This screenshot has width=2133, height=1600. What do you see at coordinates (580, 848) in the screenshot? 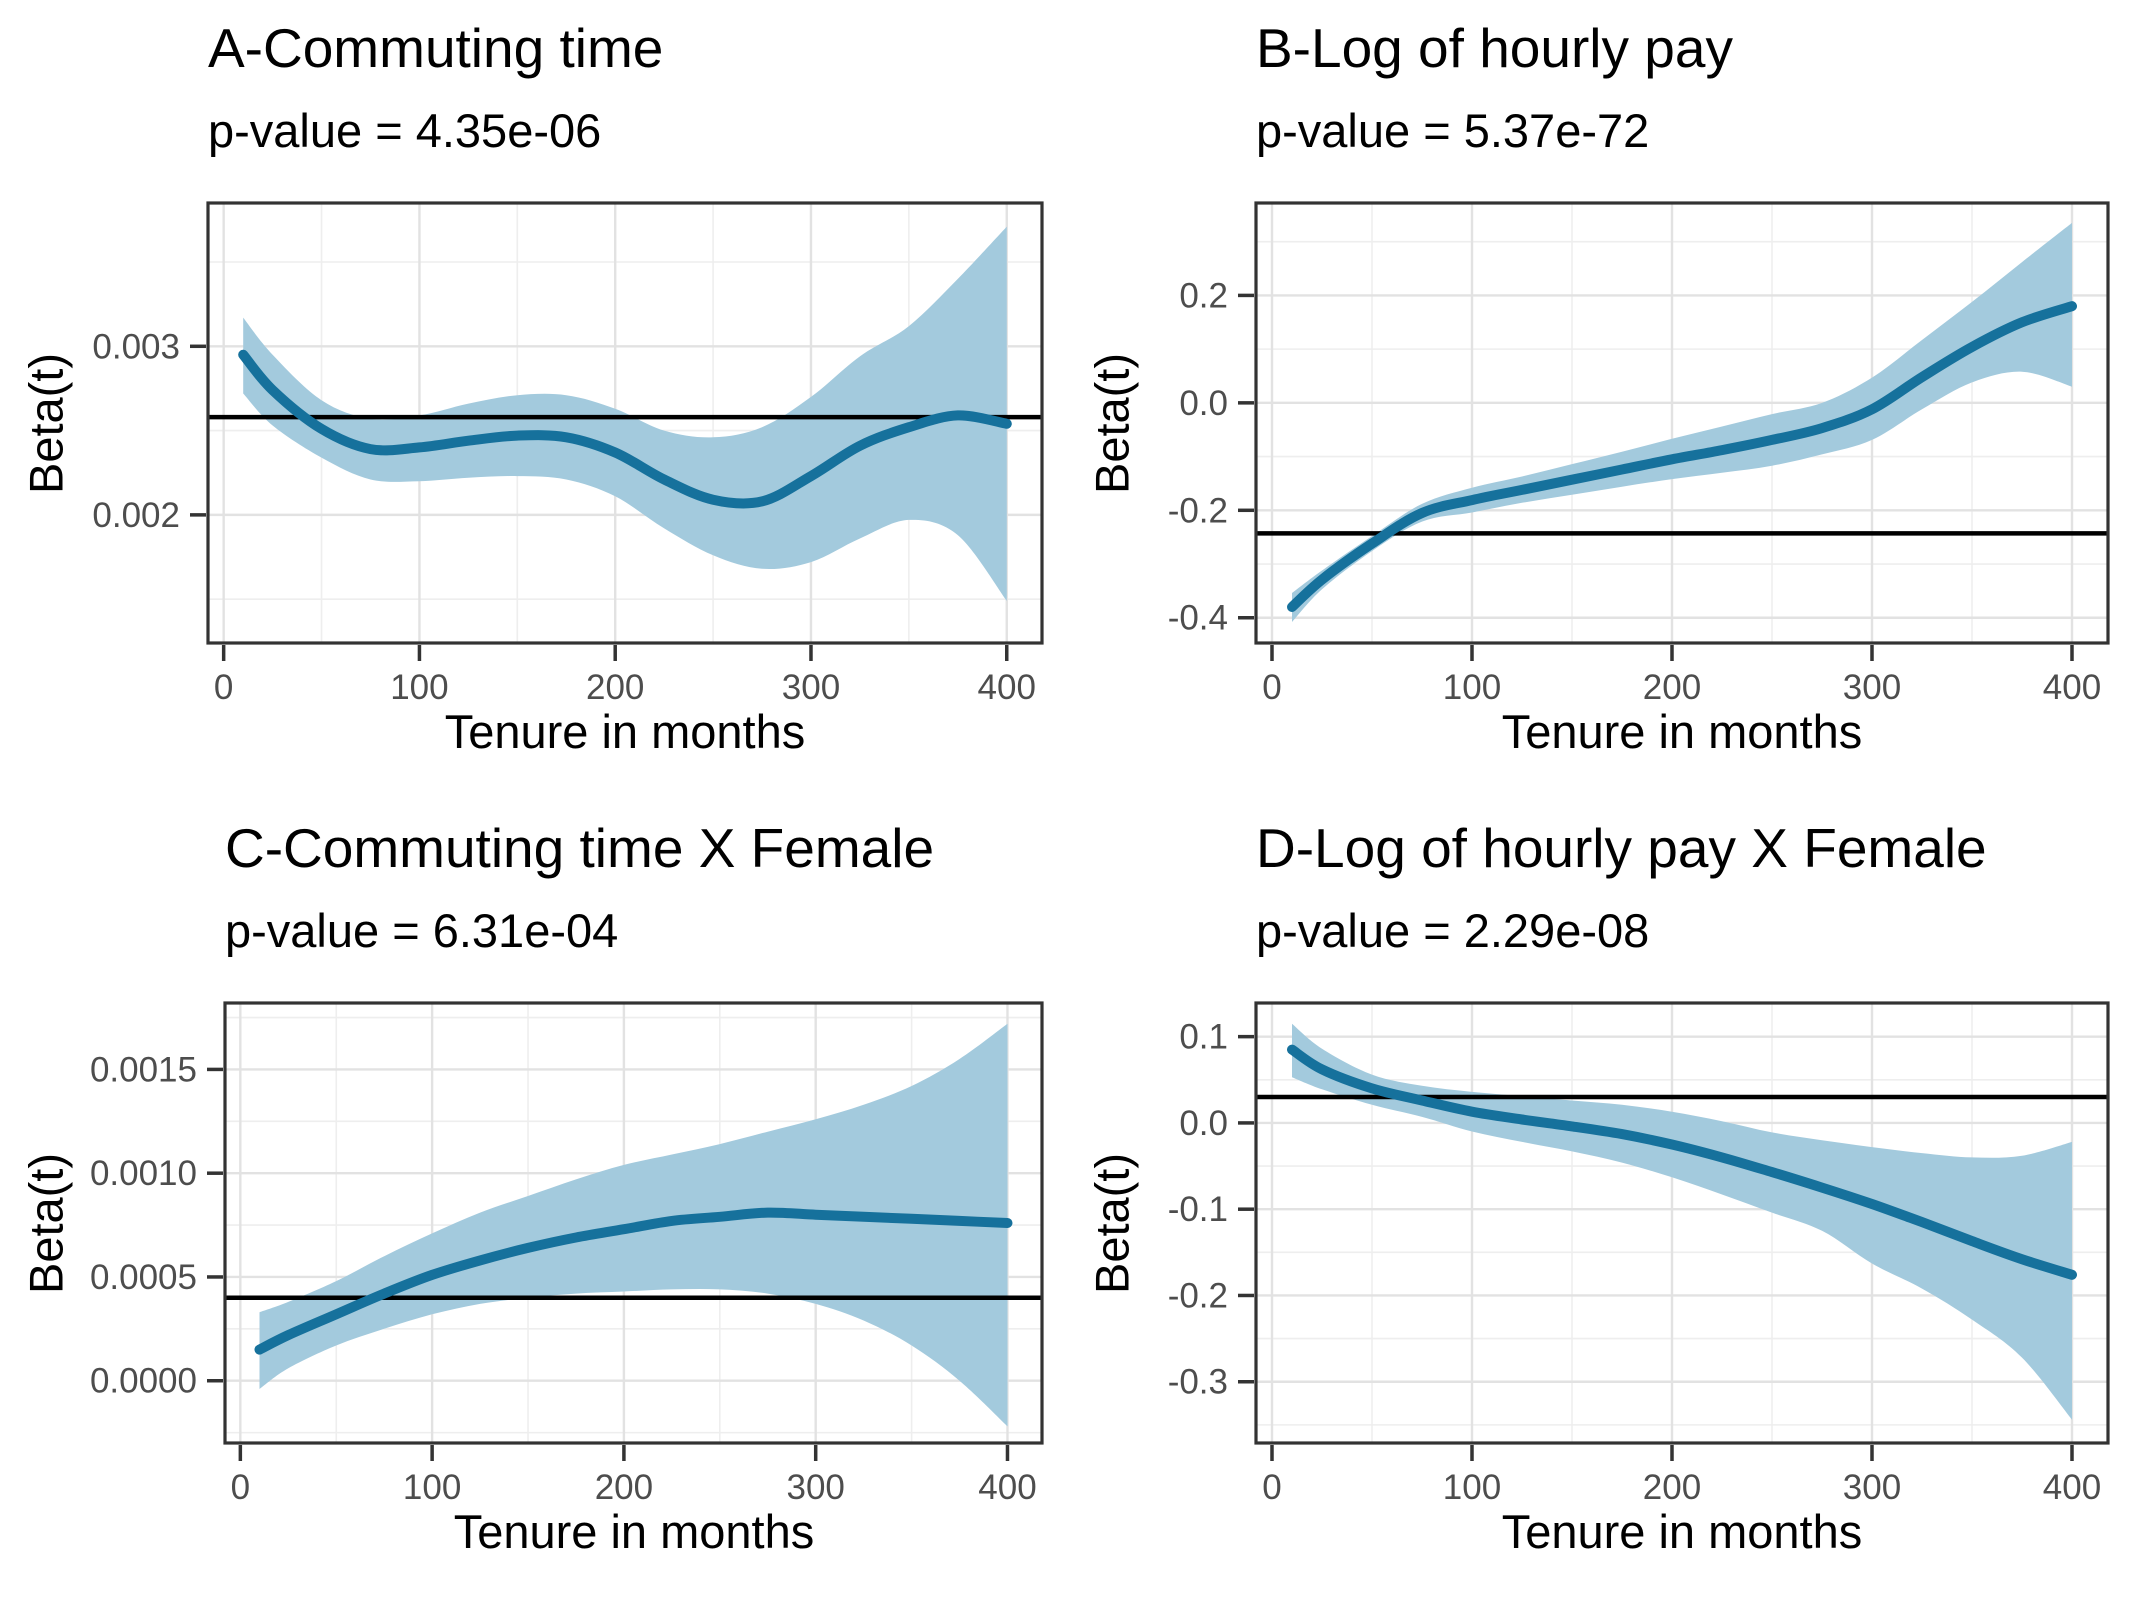
I see `panel-title: C-Commuting time X Female` at bounding box center [580, 848].